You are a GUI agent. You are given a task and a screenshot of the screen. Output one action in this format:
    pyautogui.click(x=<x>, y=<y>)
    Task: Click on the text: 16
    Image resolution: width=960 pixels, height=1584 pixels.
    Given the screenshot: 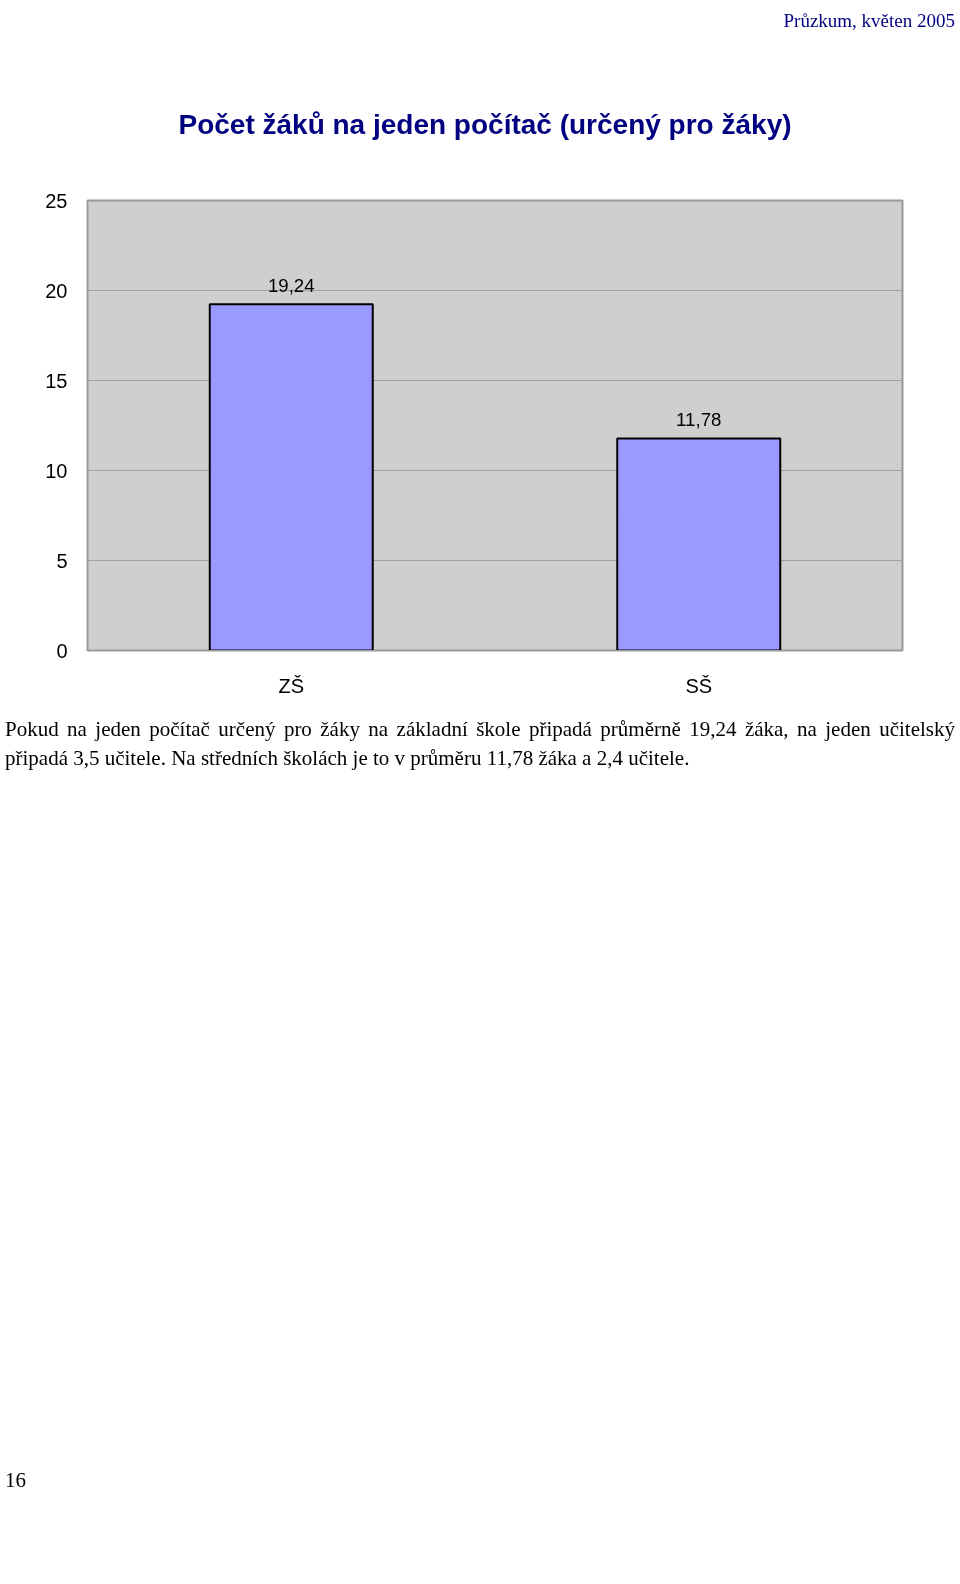 What is the action you would take?
    pyautogui.click(x=15, y=1480)
    